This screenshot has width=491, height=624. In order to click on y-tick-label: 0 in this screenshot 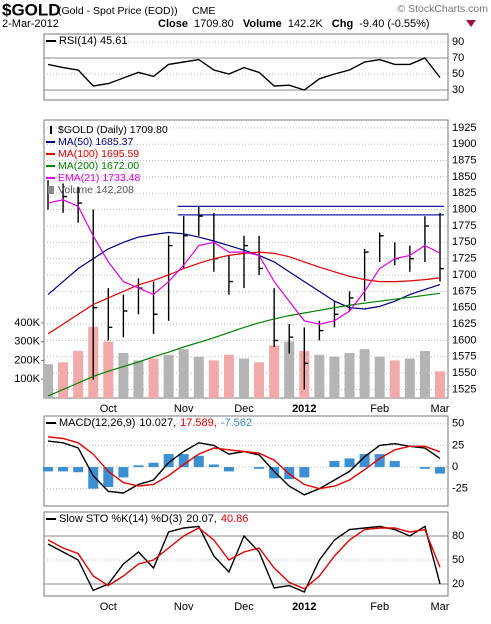, I will do `click(455, 467)`.